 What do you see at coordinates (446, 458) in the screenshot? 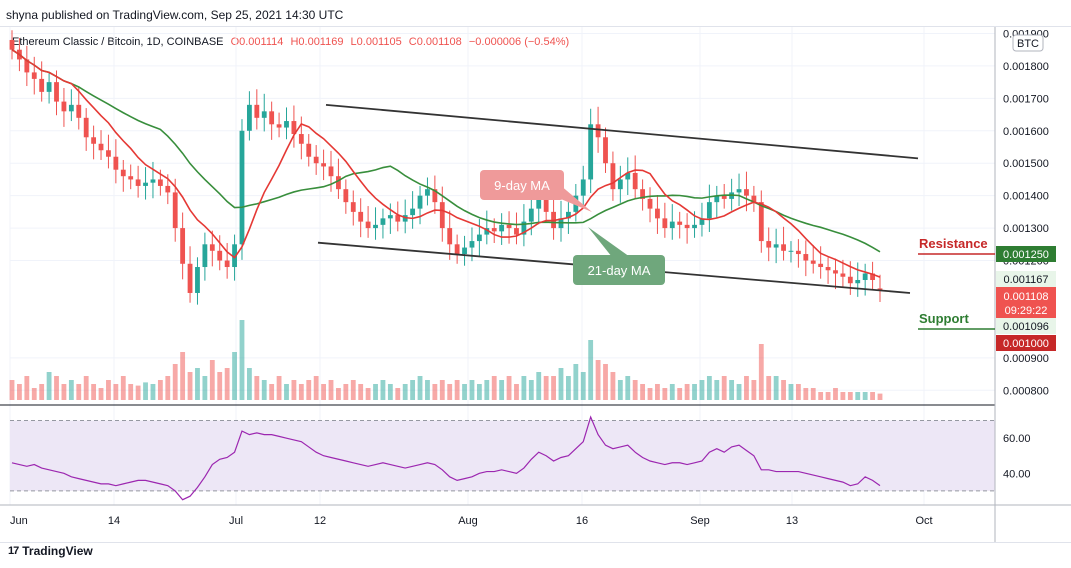
I see `rsi-line` at bounding box center [446, 458].